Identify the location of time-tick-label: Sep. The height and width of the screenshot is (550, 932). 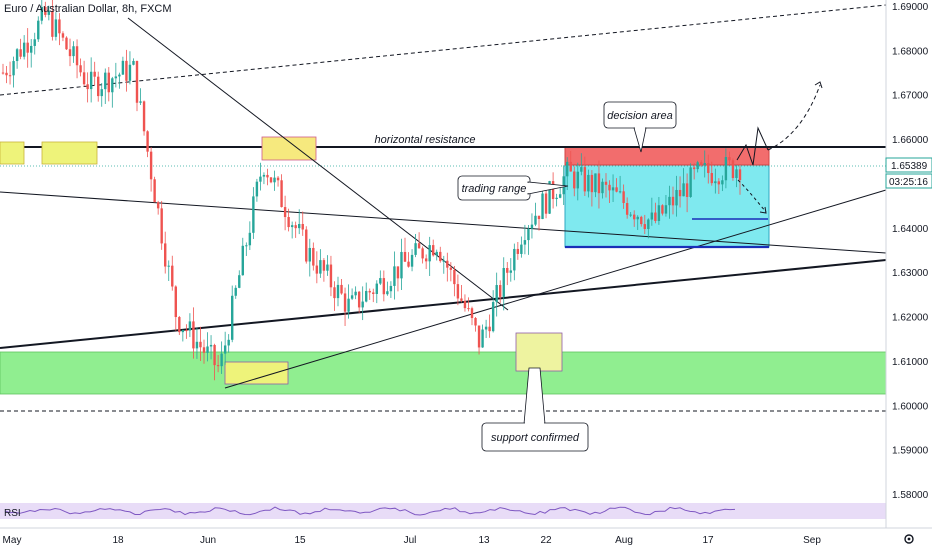
(812, 540).